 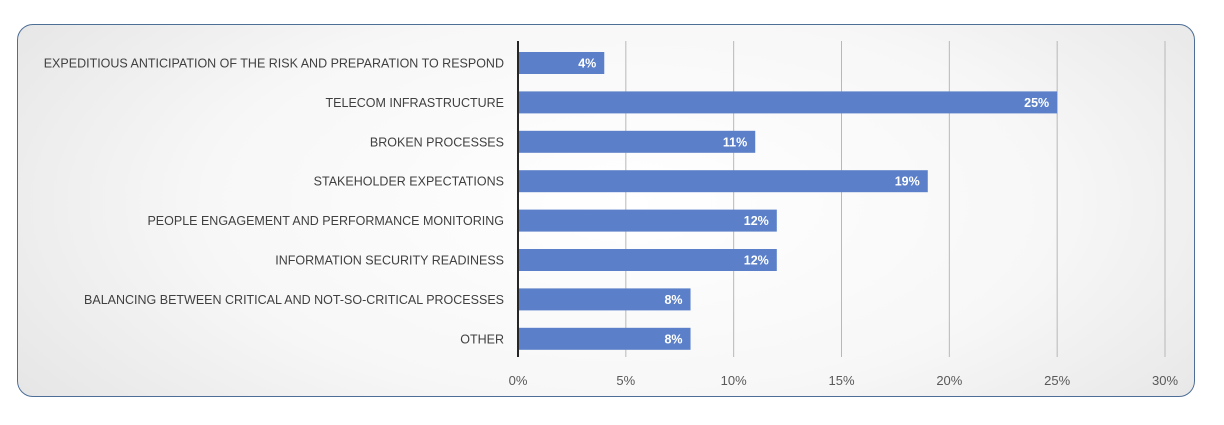 I want to click on x-tick-label: 15%, so click(x=841, y=380).